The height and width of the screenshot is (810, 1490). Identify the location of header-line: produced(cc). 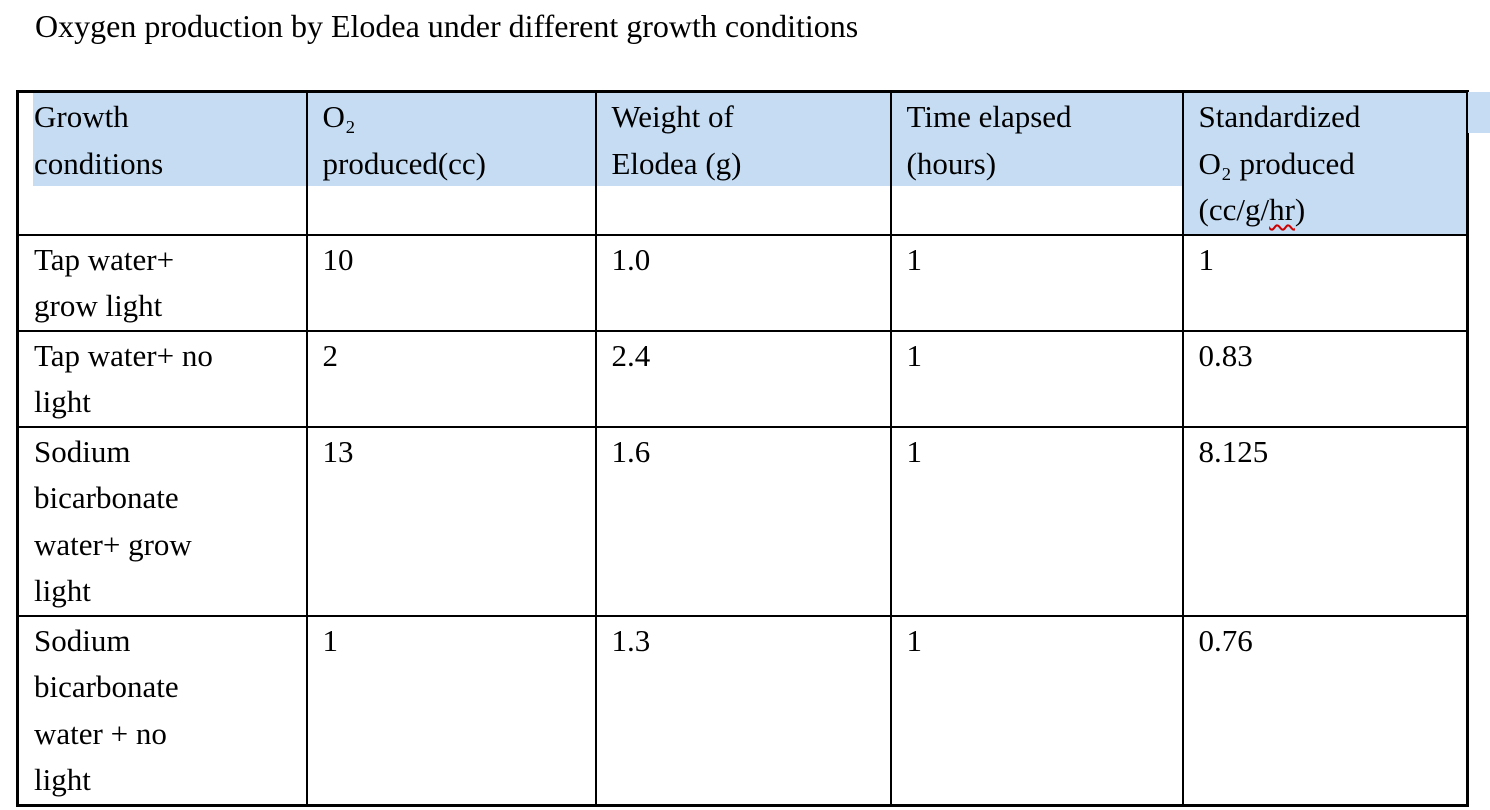
(404, 163).